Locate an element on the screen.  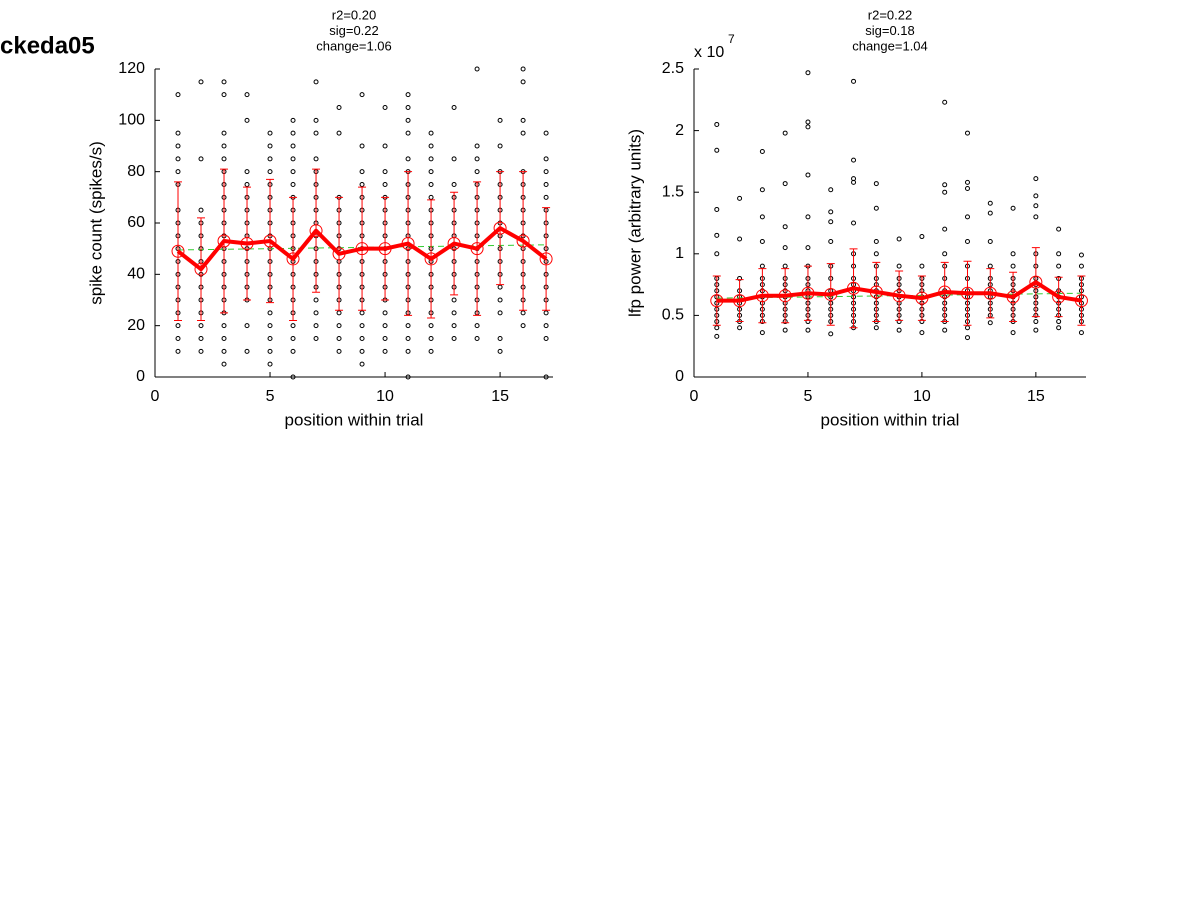
y-tick-label: 1.5 is located at coordinates (673, 191).